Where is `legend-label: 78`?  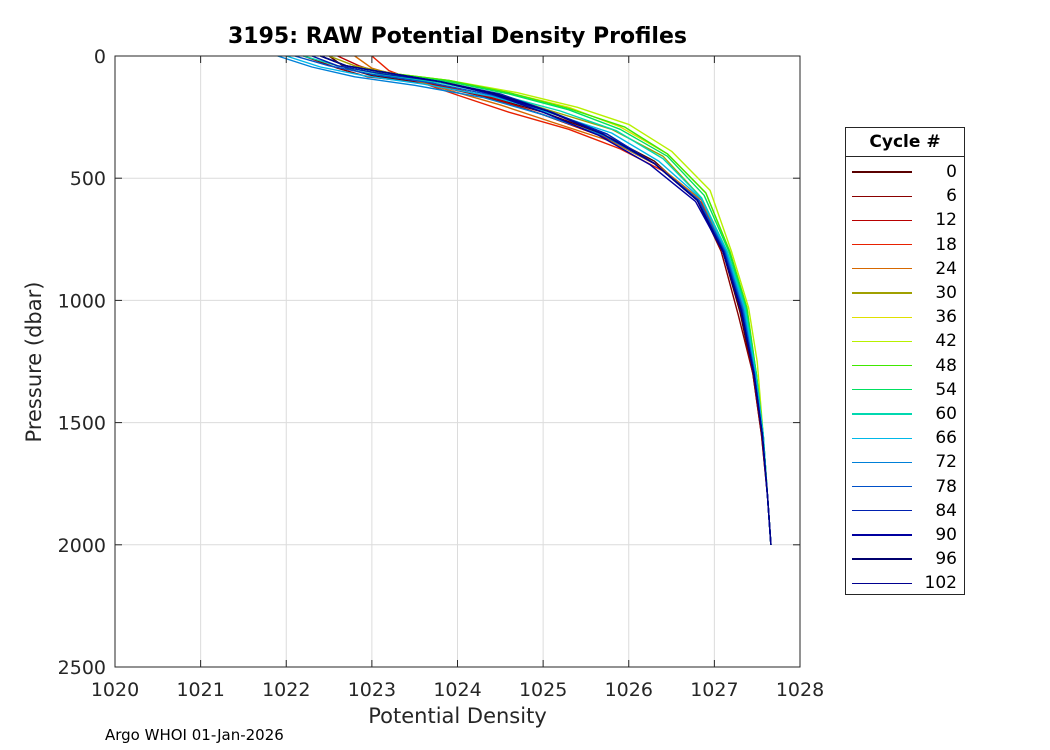 legend-label: 78 is located at coordinates (946, 486).